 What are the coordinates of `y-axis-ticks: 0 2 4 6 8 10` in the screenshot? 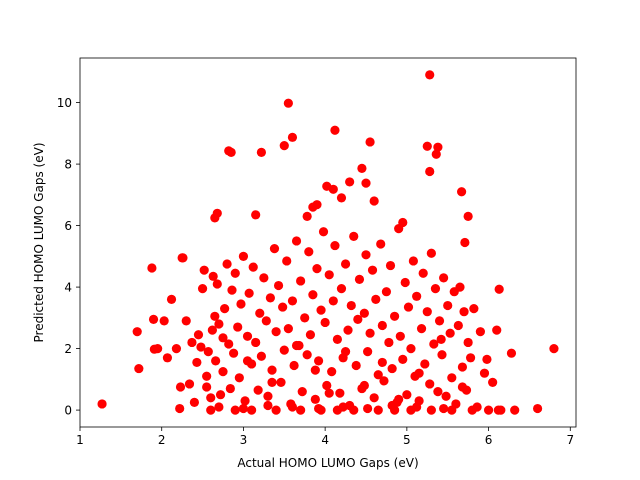 It's located at (68, 257).